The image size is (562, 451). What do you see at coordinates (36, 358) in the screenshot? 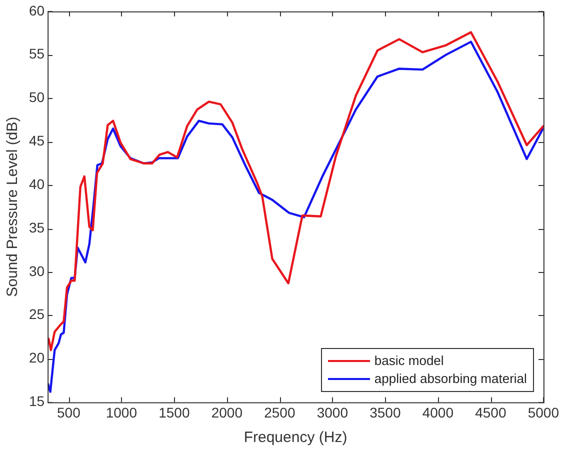
I see `y-tick-label: 20` at bounding box center [36, 358].